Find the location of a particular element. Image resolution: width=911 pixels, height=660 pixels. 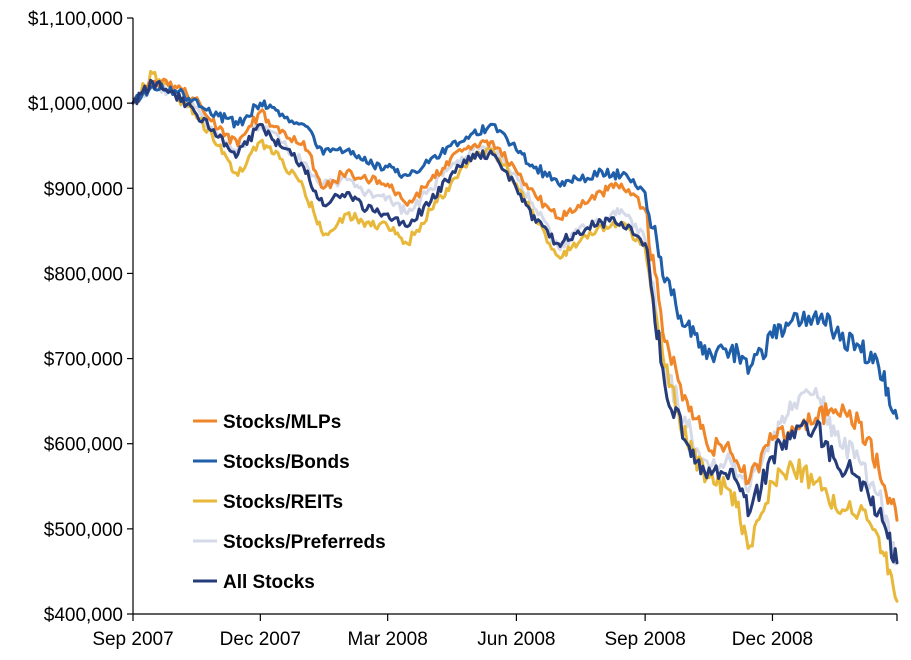

x-tick-label: Sep 2007 is located at coordinates (132, 639).